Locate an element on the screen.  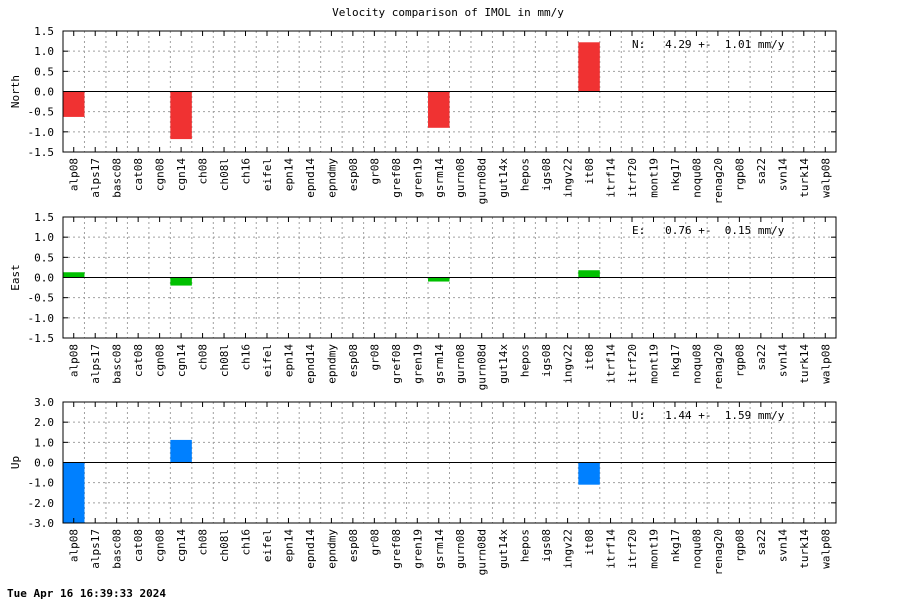
y-tick-label: -2.0 is located at coordinates (41, 503).